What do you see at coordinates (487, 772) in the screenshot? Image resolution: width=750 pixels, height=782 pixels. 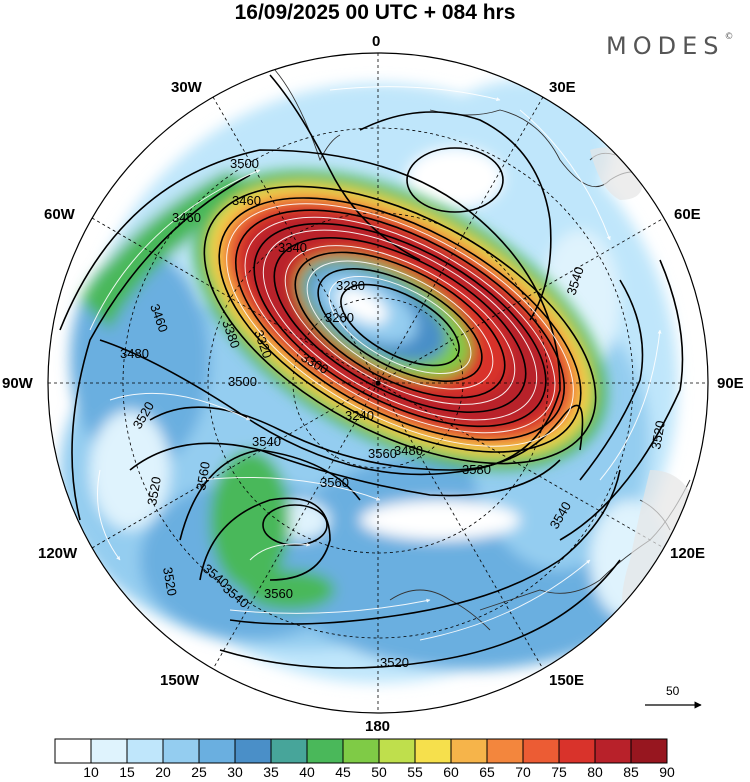 I see `colorbar-tick-label: 65` at bounding box center [487, 772].